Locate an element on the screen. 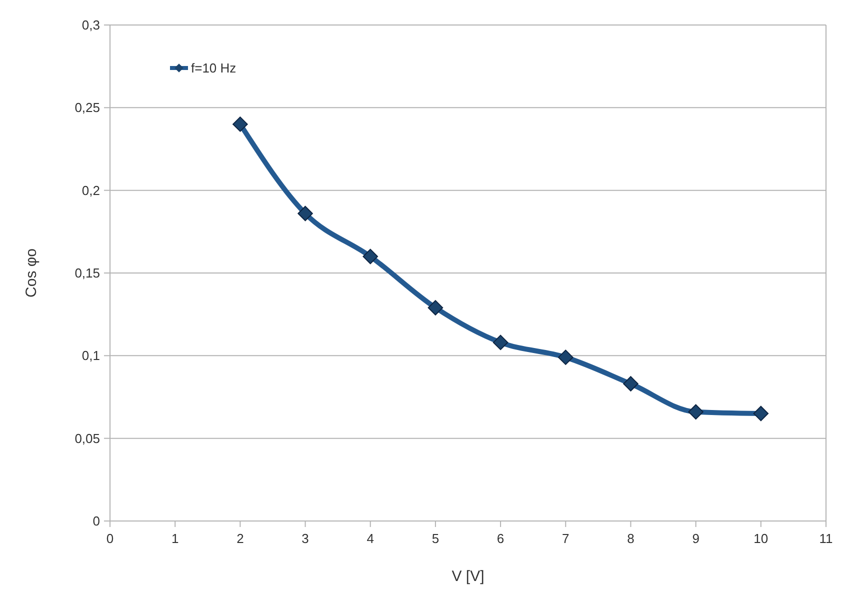  y-tick-label: 0,25 is located at coordinates (87, 108).